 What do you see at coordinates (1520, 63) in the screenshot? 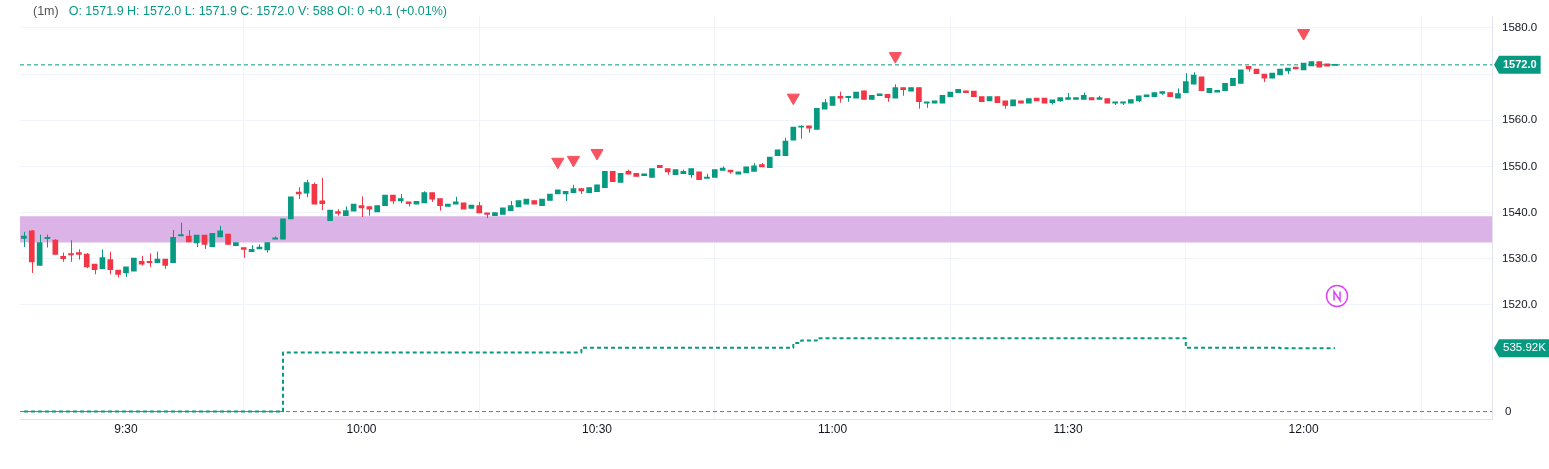
I see `ref-line-label: 1572.0` at bounding box center [1520, 63].